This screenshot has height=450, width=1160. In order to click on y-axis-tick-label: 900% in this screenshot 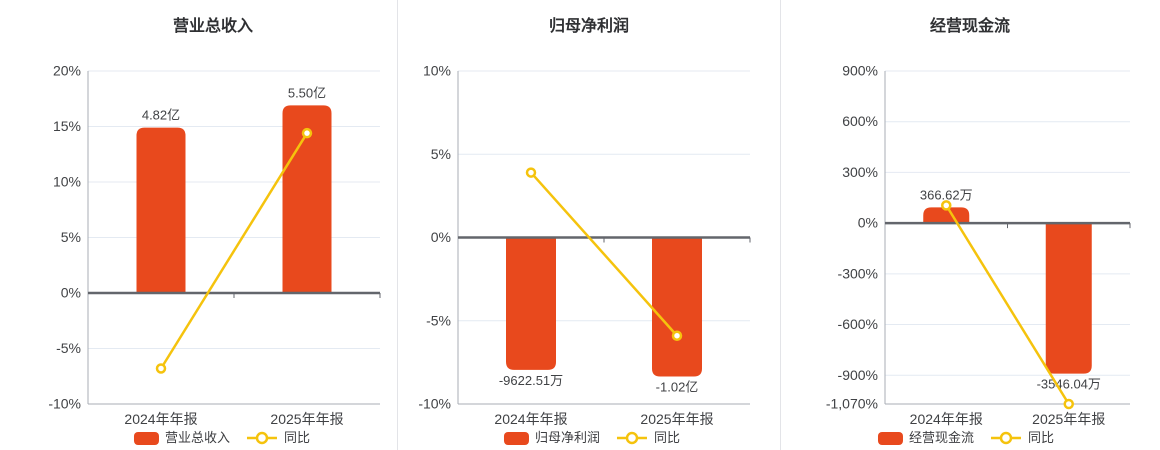, I will do `click(860, 71)`.